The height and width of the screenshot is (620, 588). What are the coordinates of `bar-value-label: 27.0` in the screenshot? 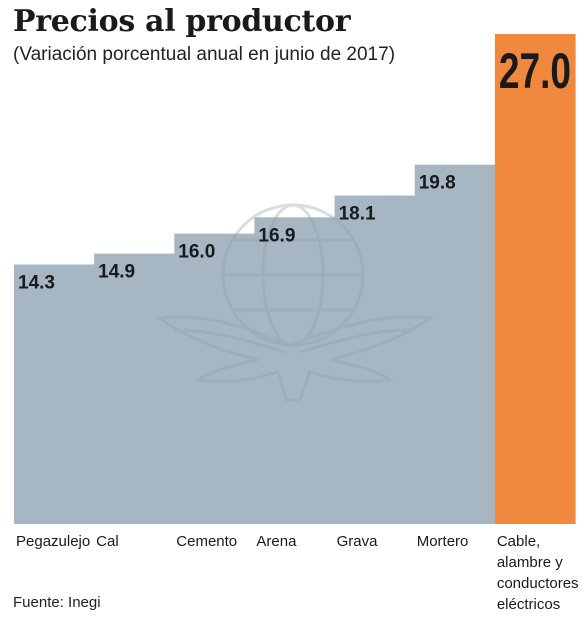 It's located at (535, 71).